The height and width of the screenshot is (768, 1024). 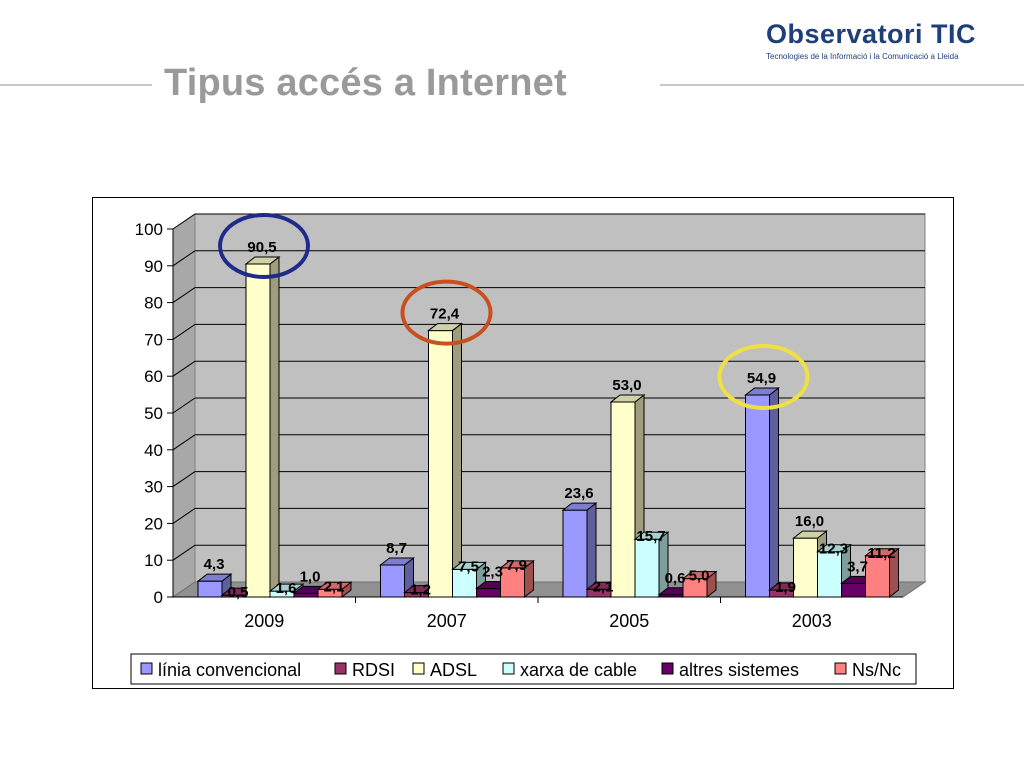 I want to click on legend-label: xarxa de cable, so click(x=578, y=670).